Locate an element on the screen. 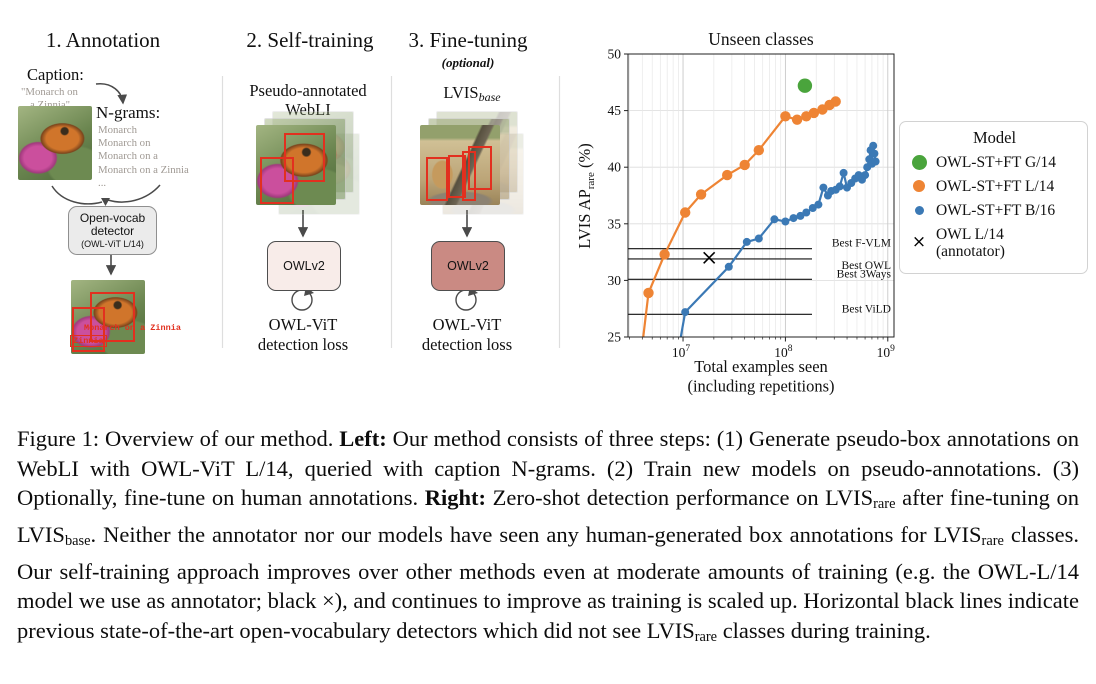 The width and height of the screenshot is (1096, 684). svg-text: 10⁷ is located at coordinates (681, 352).